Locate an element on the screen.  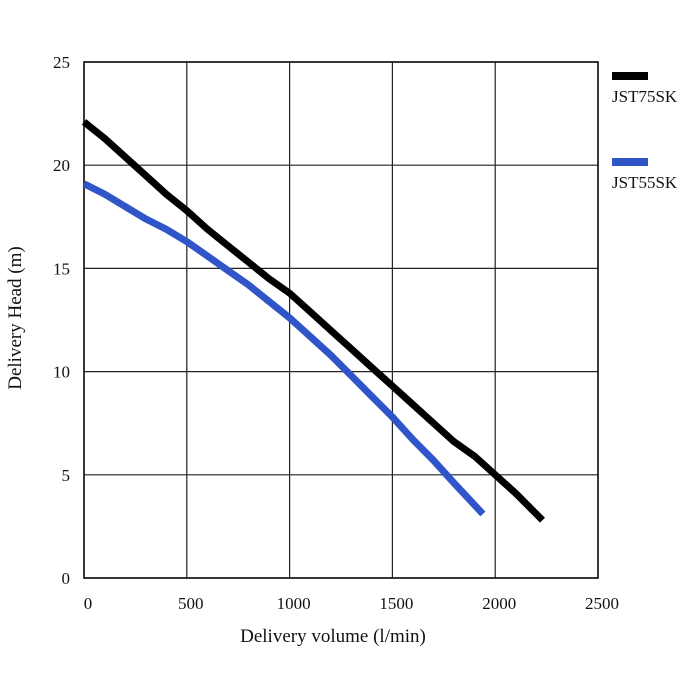
y-tick-labels: 0 5 10 15 20 25 is located at coordinates (61, 320).